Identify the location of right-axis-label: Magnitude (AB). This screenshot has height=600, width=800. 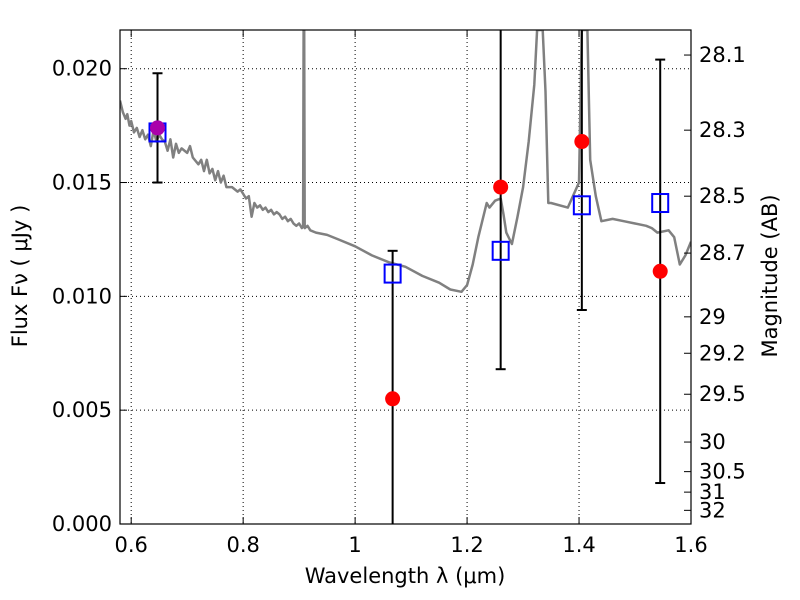
(770, 275).